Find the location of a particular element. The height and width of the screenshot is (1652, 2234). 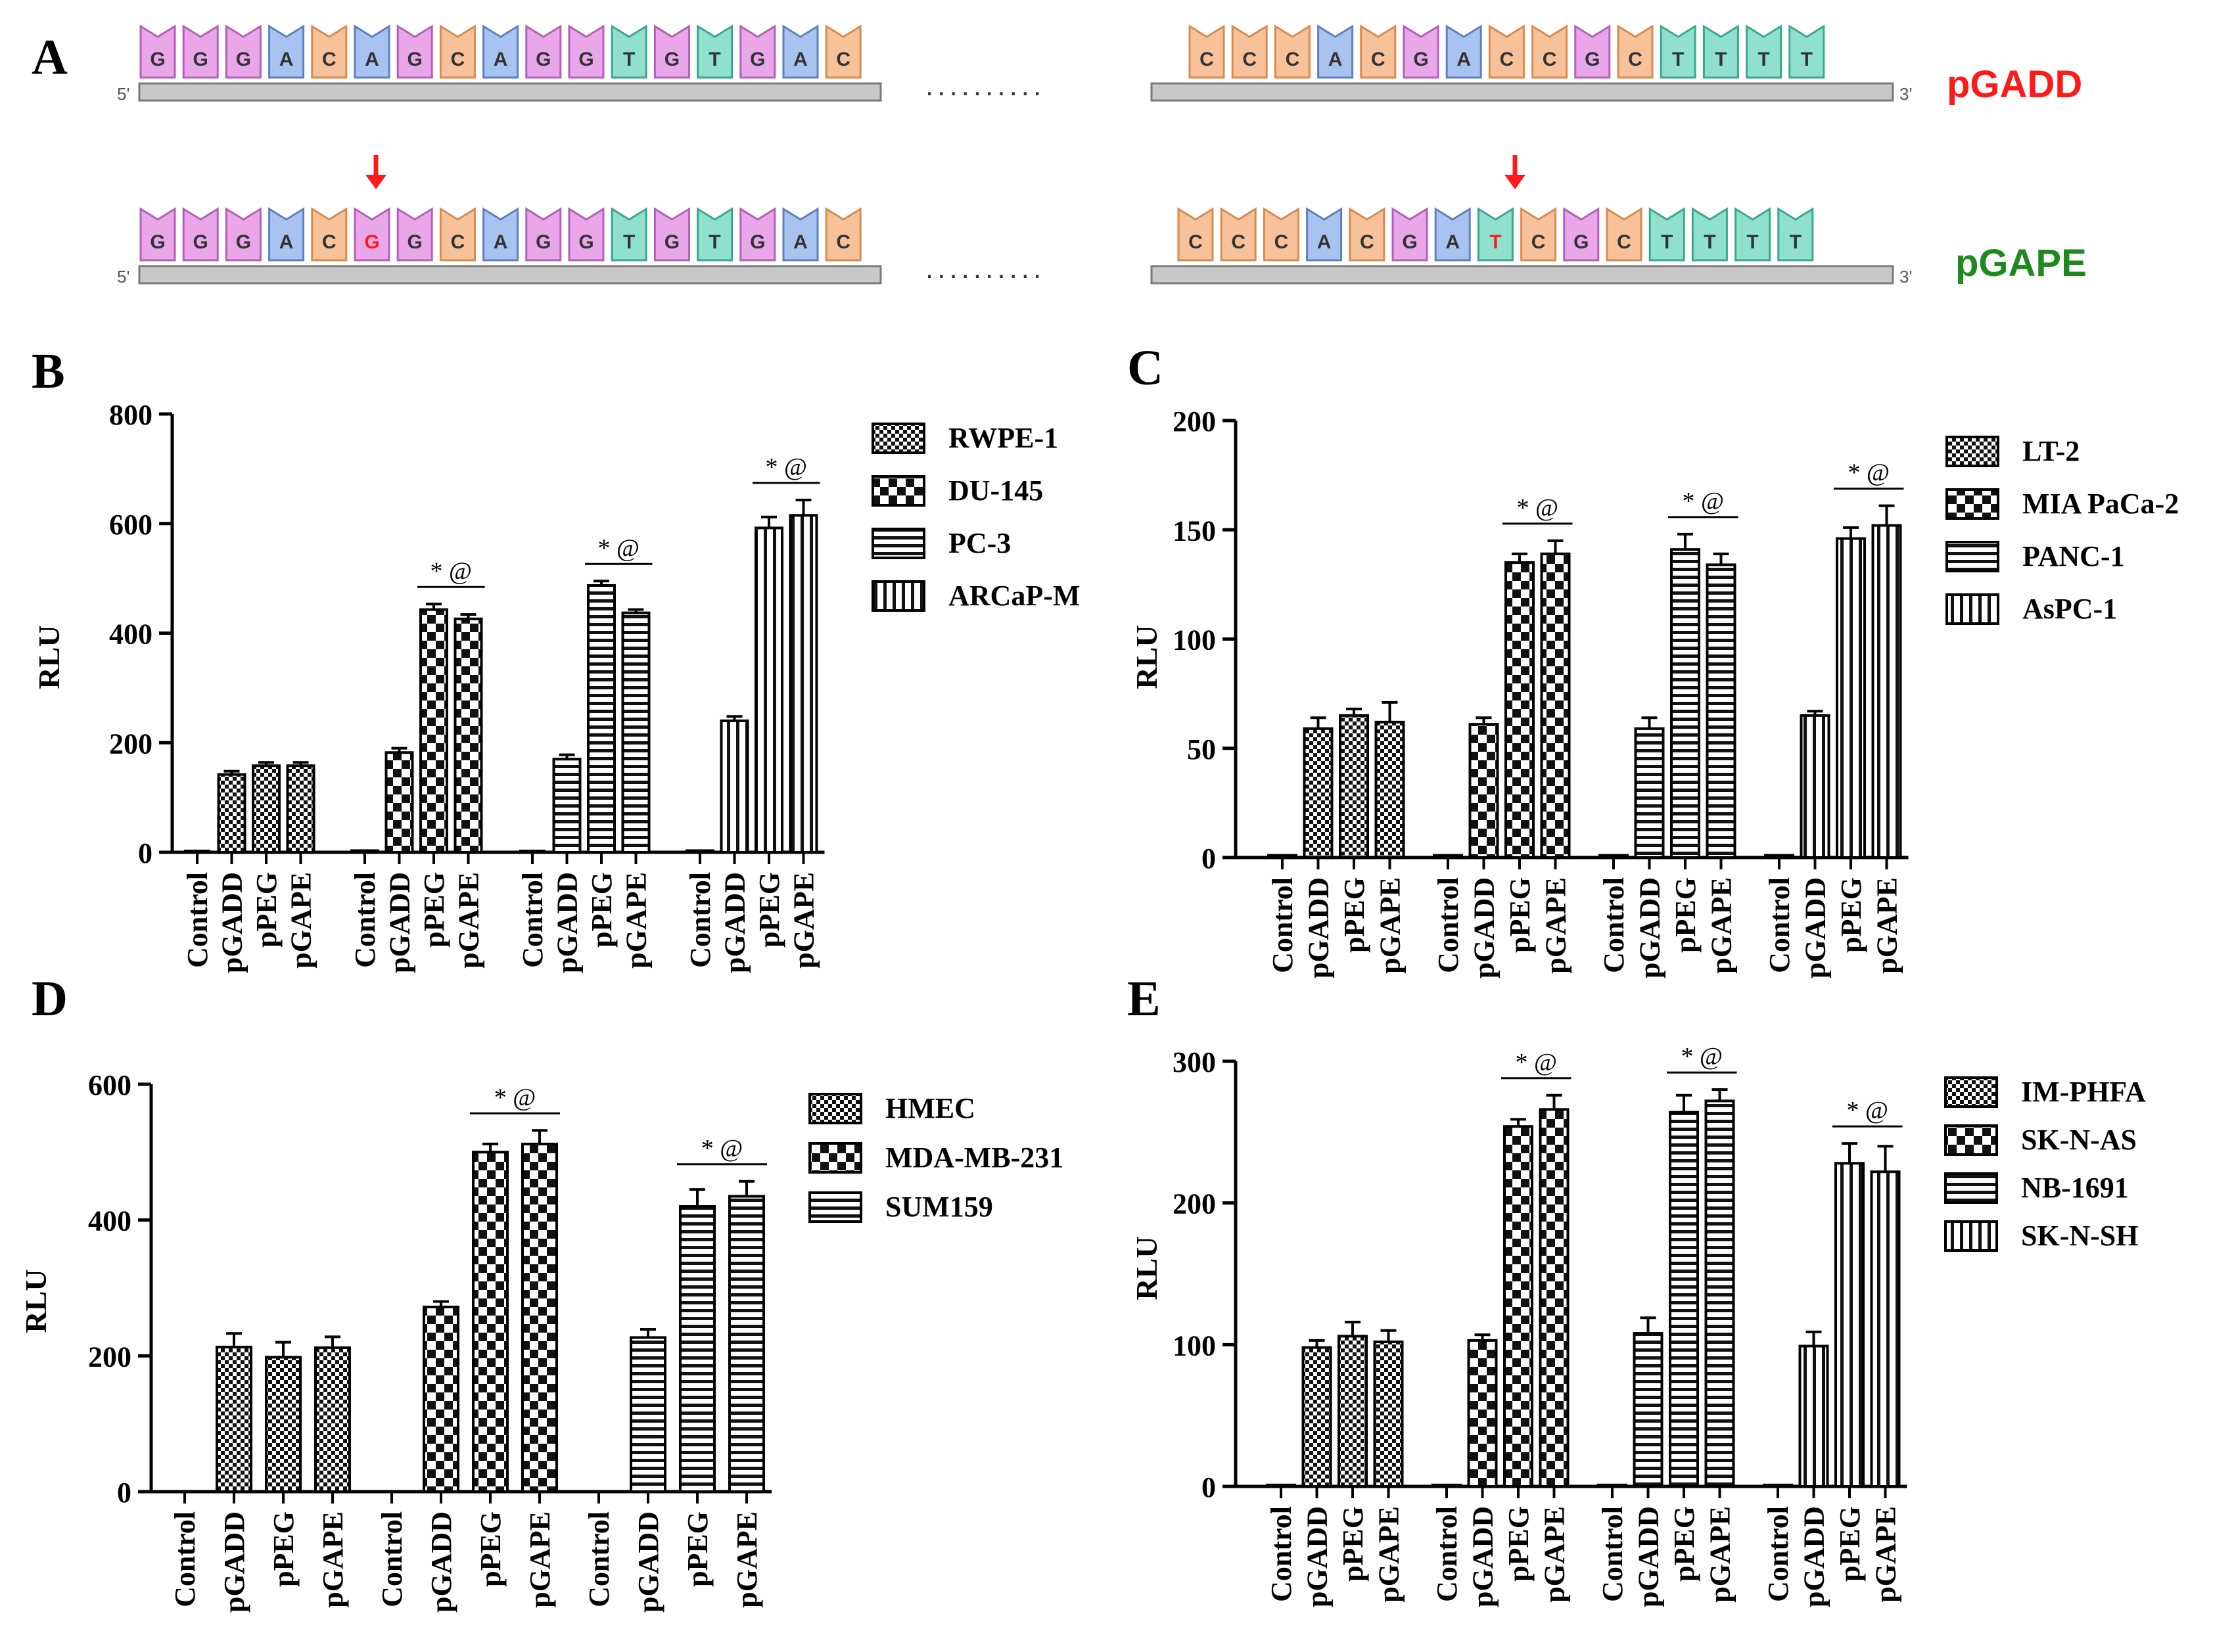

series-PC-3: Control pGADD pPEG pGAPE * @ is located at coordinates (585, 753).